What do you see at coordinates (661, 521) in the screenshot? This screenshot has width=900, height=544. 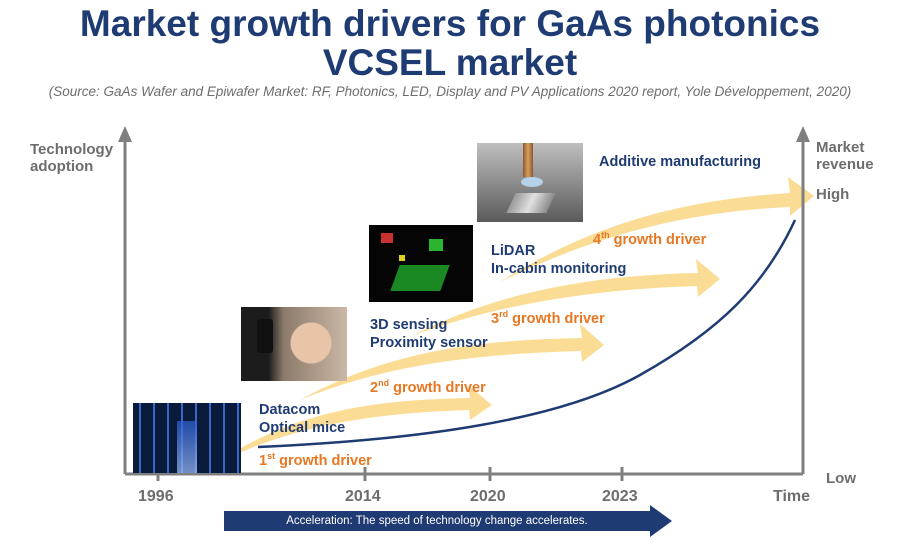 I see `acceleration-arrowhead` at bounding box center [661, 521].